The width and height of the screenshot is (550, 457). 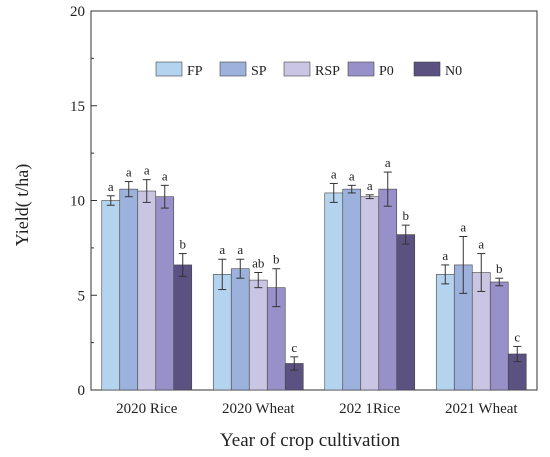 What do you see at coordinates (77, 202) in the screenshot?
I see `y-tick-label: 10` at bounding box center [77, 202].